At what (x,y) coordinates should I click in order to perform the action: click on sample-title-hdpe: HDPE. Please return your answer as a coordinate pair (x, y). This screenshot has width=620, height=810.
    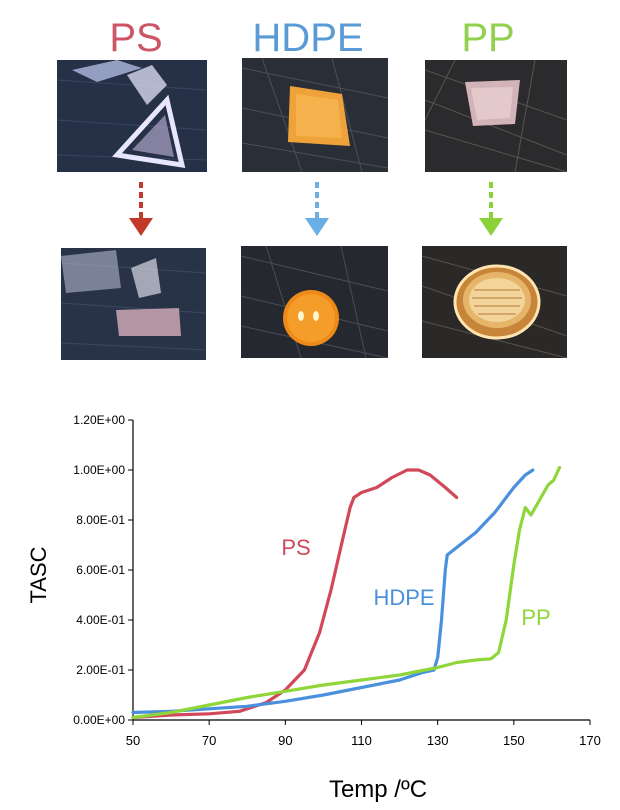
    Looking at the image, I should click on (308, 38).